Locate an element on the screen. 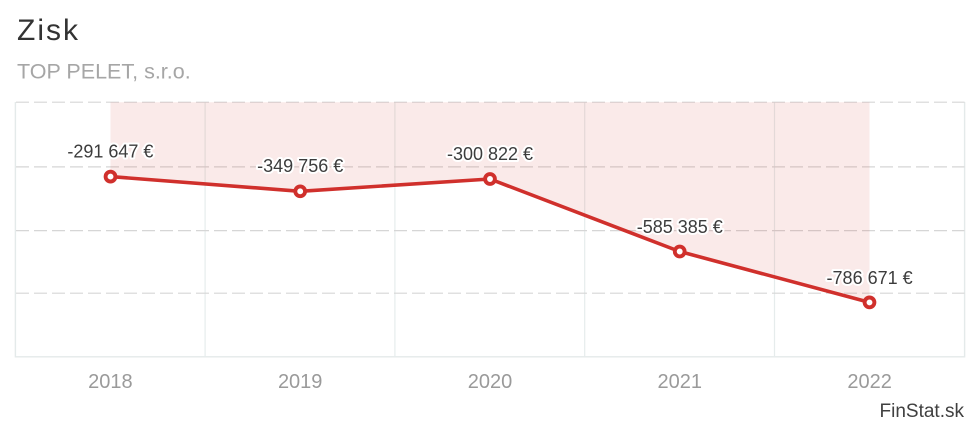  svg-text: 2020 is located at coordinates (490, 382).